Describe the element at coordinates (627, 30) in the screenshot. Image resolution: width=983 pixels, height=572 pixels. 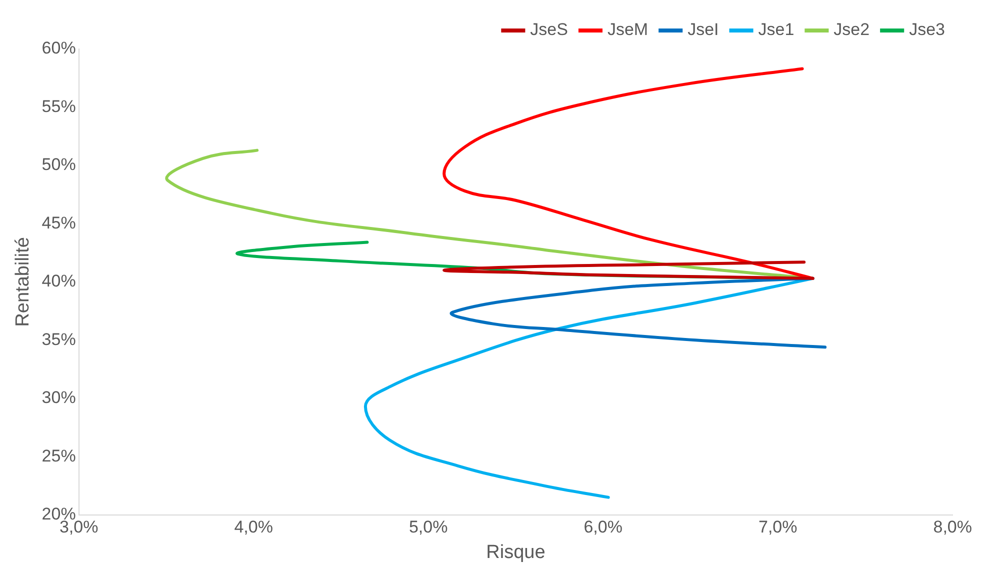
I see `legend-label: JseM` at that location.